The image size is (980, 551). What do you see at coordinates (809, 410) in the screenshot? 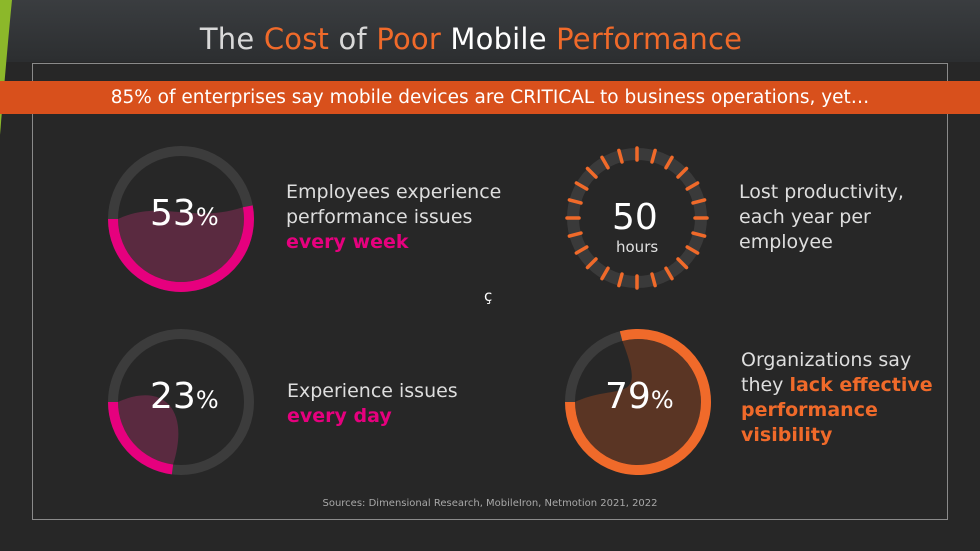
I see `visibility-line3-emphasis: performance` at bounding box center [809, 410].